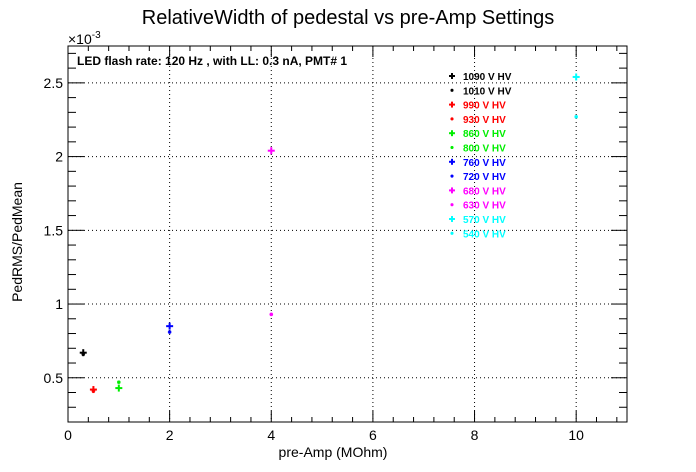 The width and height of the screenshot is (696, 472). Describe the element at coordinates (17, 242) in the screenshot. I see `y-axis-label: PedRMS/PedMean` at that location.